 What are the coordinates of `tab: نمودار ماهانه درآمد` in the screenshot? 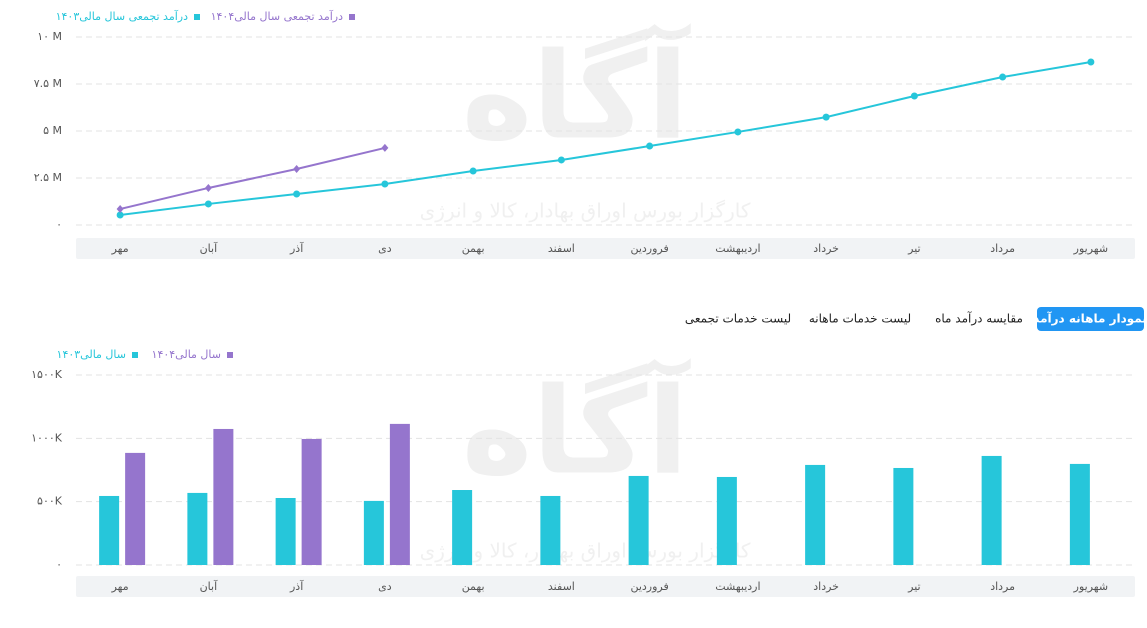 It's located at (1090, 319).